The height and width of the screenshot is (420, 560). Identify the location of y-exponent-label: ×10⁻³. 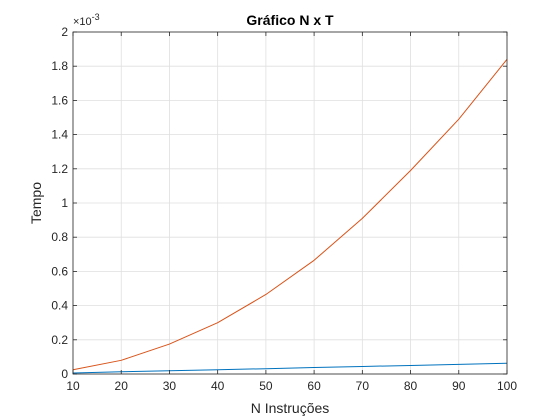
(86, 20).